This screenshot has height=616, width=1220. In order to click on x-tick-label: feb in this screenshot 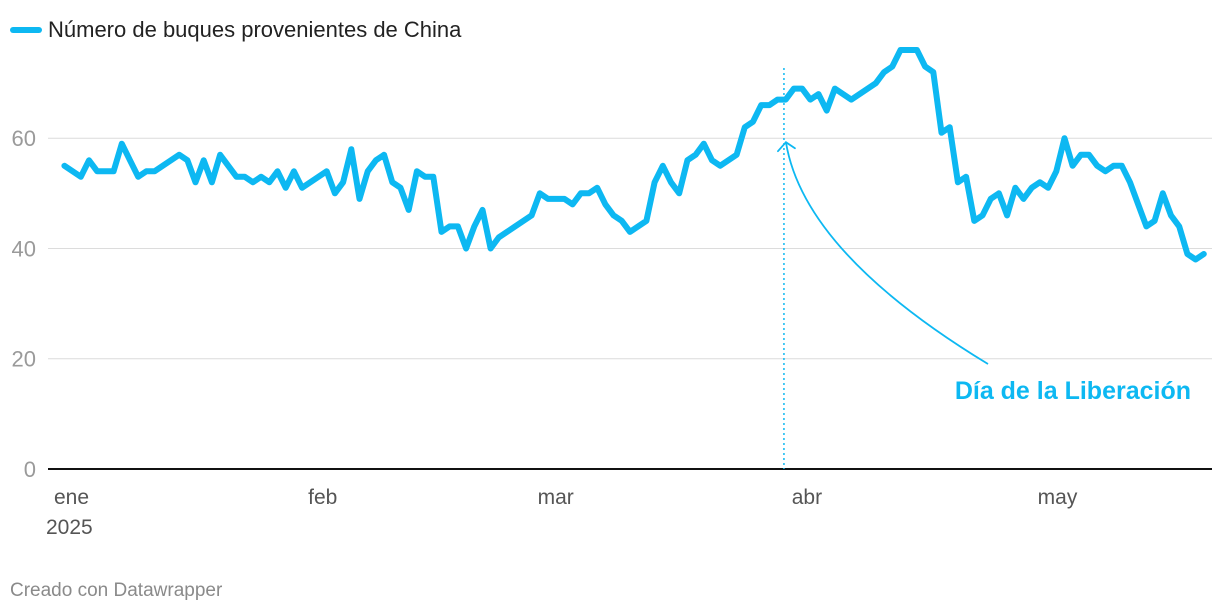, I will do `click(322, 497)`.